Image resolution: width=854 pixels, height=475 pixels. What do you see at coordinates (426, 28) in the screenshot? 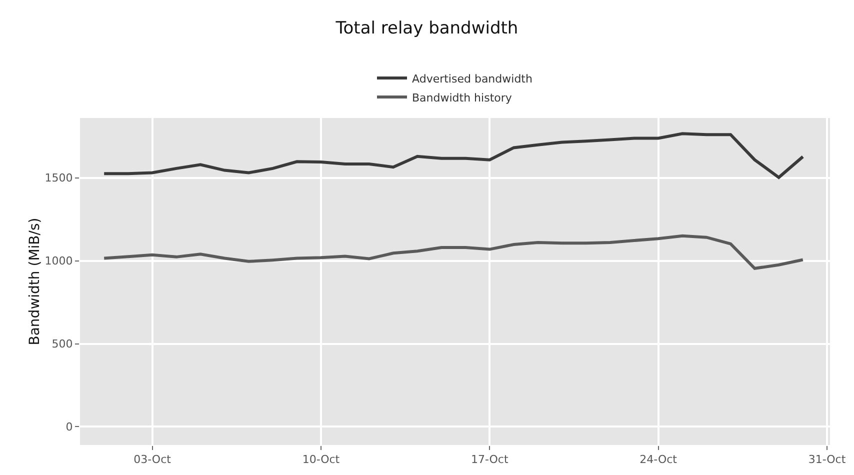
I see `chart-title: Total relay bandwidth` at bounding box center [426, 28].